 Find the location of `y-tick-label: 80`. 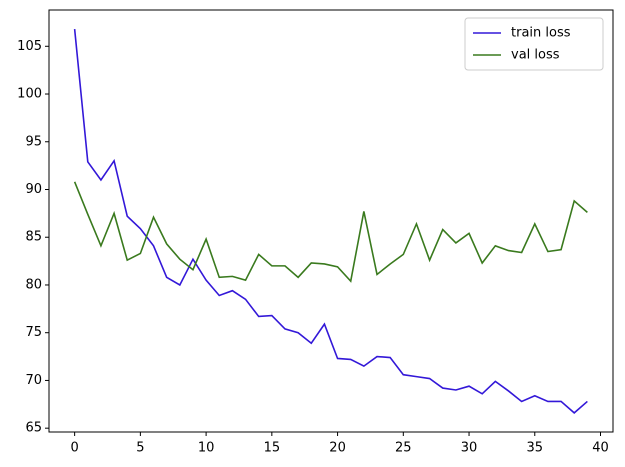

y-tick-label: 80 is located at coordinates (33, 284).